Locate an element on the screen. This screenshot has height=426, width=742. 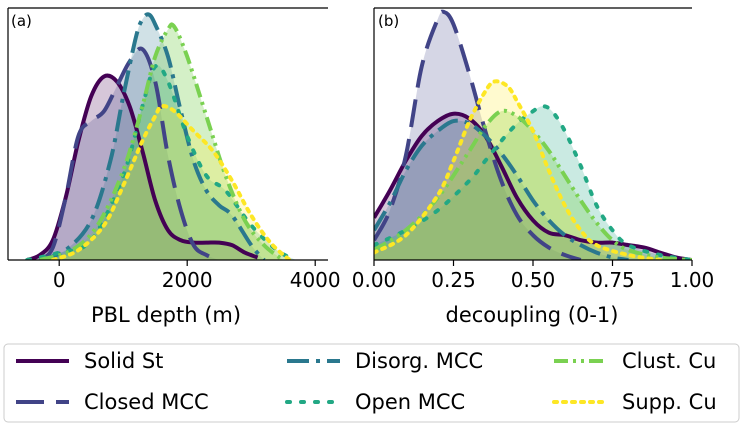
x-tick-label: 0 is located at coordinates (59, 280).